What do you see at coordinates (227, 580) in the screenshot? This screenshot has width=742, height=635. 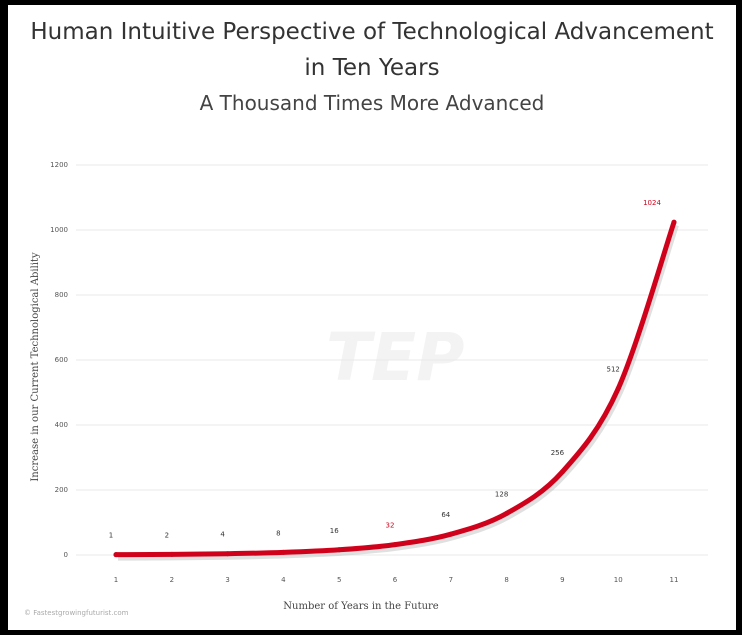 I see `x-tick-label: 3` at bounding box center [227, 580].